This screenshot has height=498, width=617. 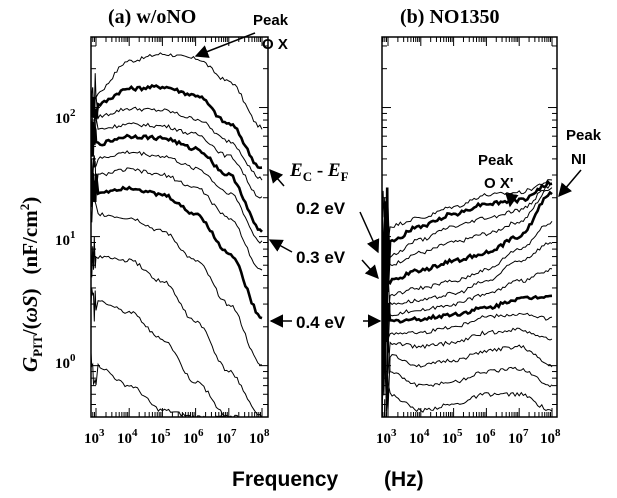 I want to click on xtick-label-a-1e3: 10³, so click(x=94, y=437).